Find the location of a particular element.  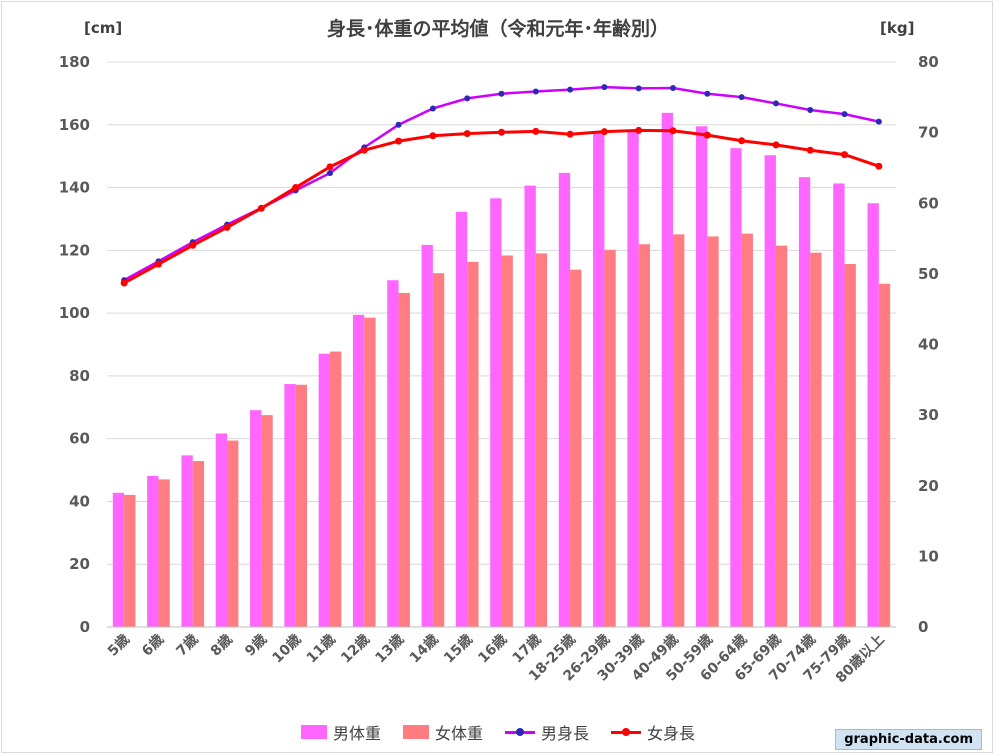

legend-item-male-weight: 男体重 is located at coordinates (340, 732).